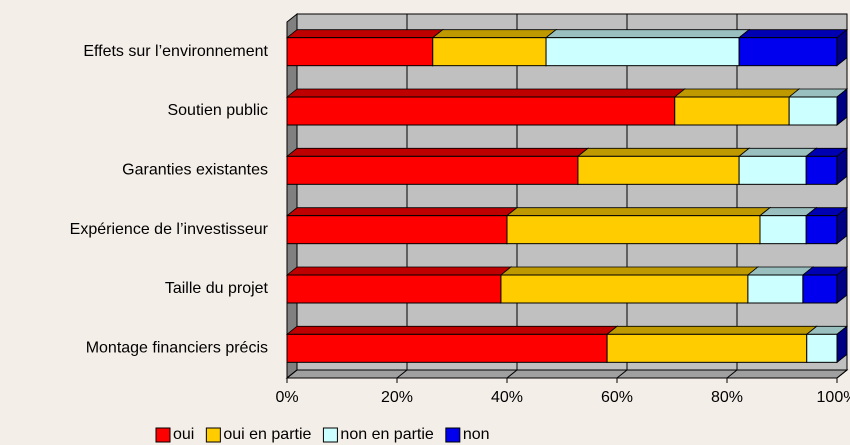 Image resolution: width=850 pixels, height=445 pixels. Describe the element at coordinates (617, 397) in the screenshot. I see `x-tick-label: 60%` at that location.